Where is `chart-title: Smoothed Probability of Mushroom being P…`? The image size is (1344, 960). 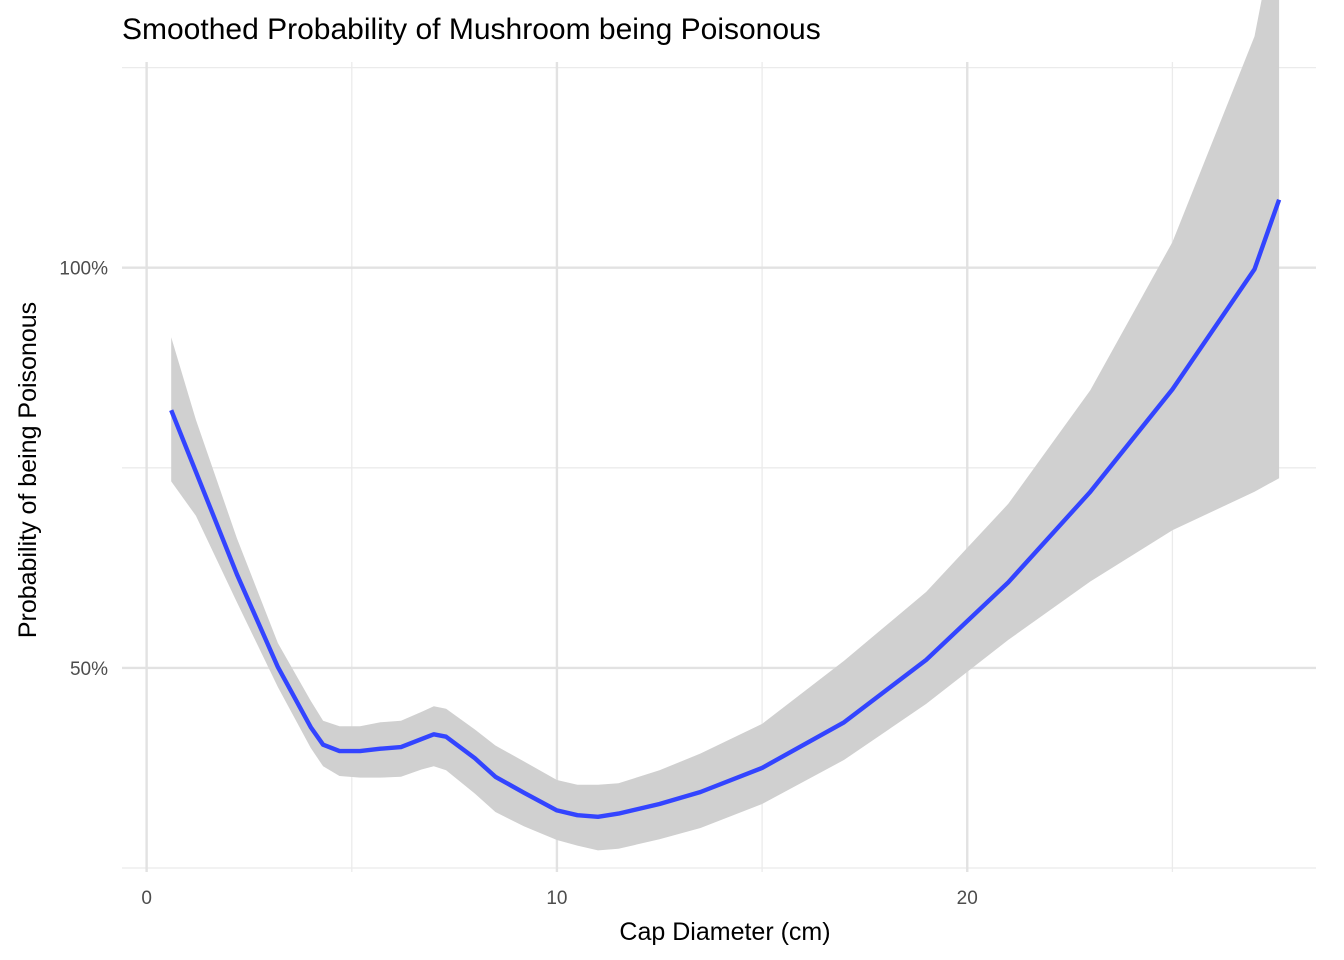
chart-title: Smoothed Probability of Mushroom being P… is located at coordinates (471, 29).